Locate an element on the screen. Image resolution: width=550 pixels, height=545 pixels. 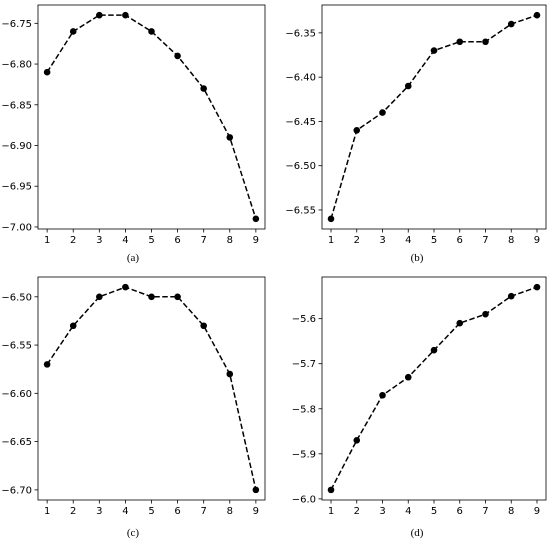
y-tick-label: −5.7 is located at coordinates (304, 364).